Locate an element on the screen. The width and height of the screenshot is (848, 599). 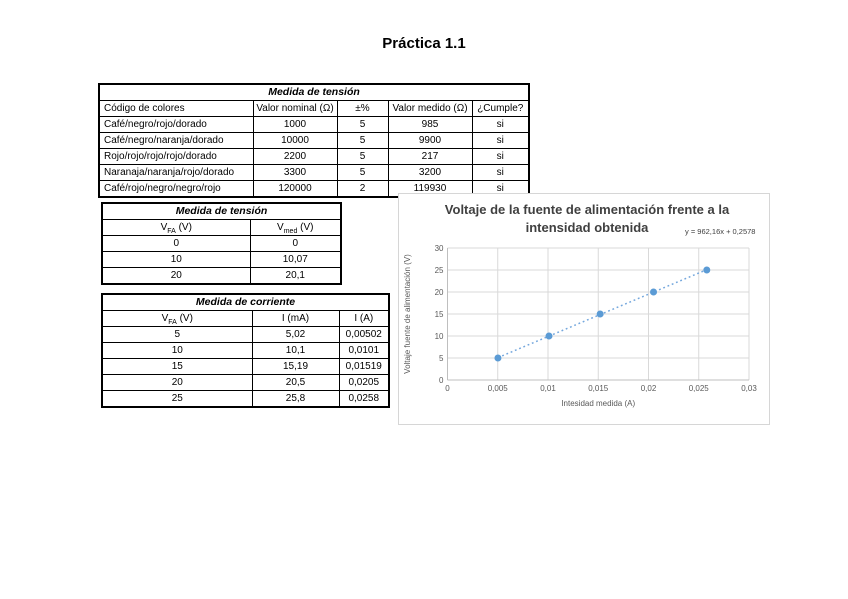
cell-color-code: Naranaja/naranja/rojo/dorado is located at coordinates (176, 172).